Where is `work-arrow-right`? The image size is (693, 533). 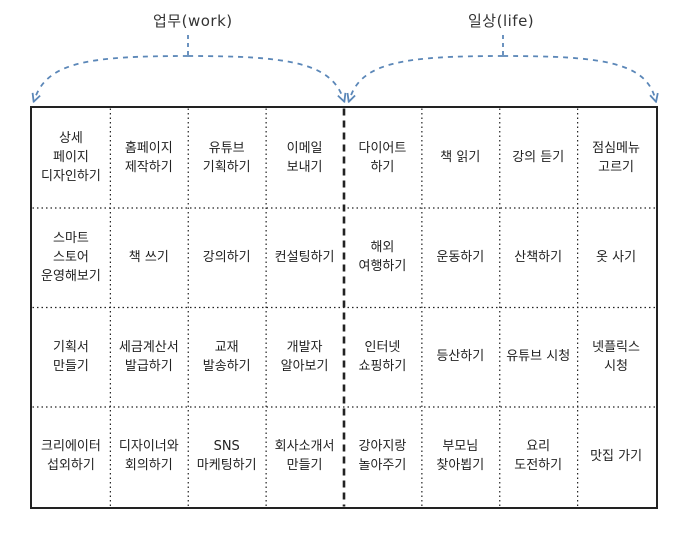
work-arrow-right is located at coordinates (265, 76).